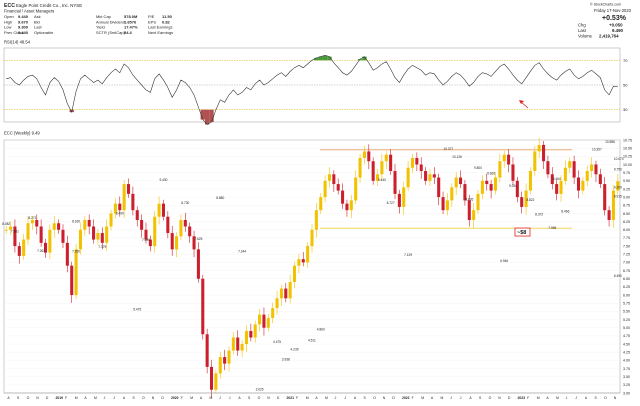 The width and height of the screenshot is (640, 406). Describe the element at coordinates (616, 25) in the screenshot. I see `change-value: +0.050` at that location.